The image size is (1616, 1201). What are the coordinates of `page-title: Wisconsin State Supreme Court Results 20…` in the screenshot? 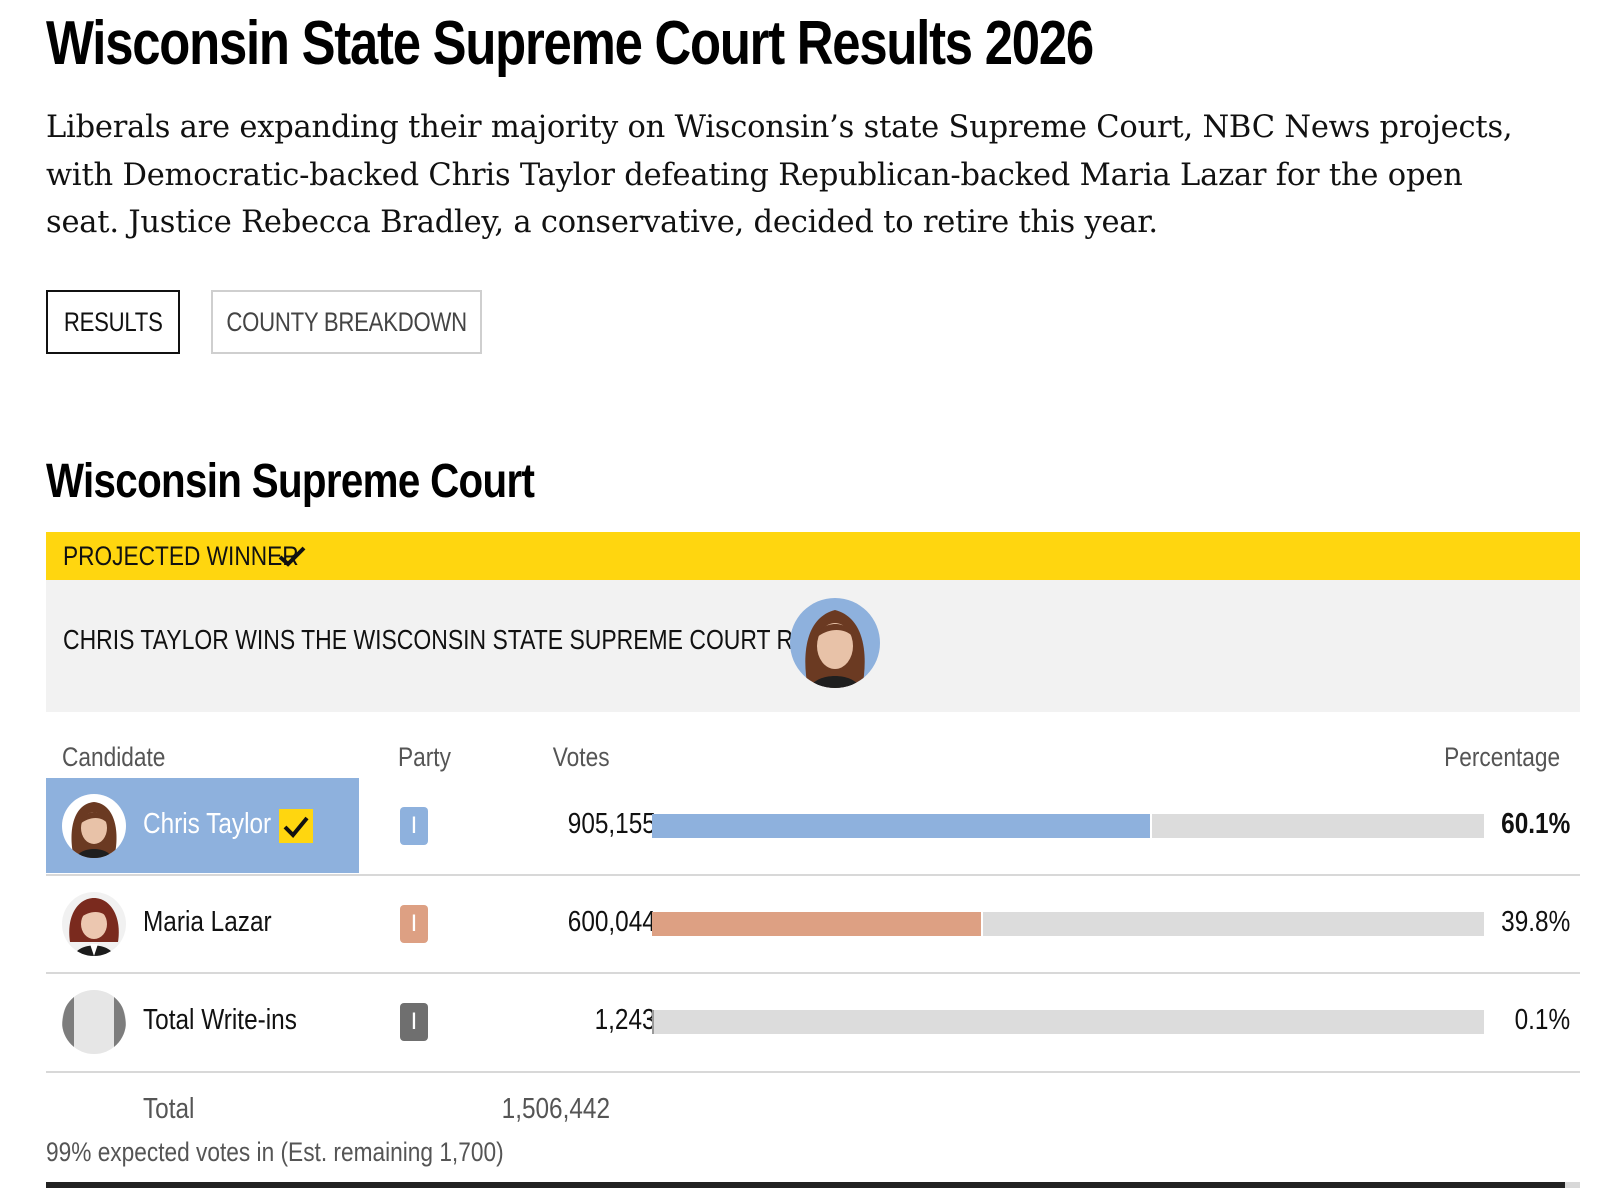 It's located at (570, 43).